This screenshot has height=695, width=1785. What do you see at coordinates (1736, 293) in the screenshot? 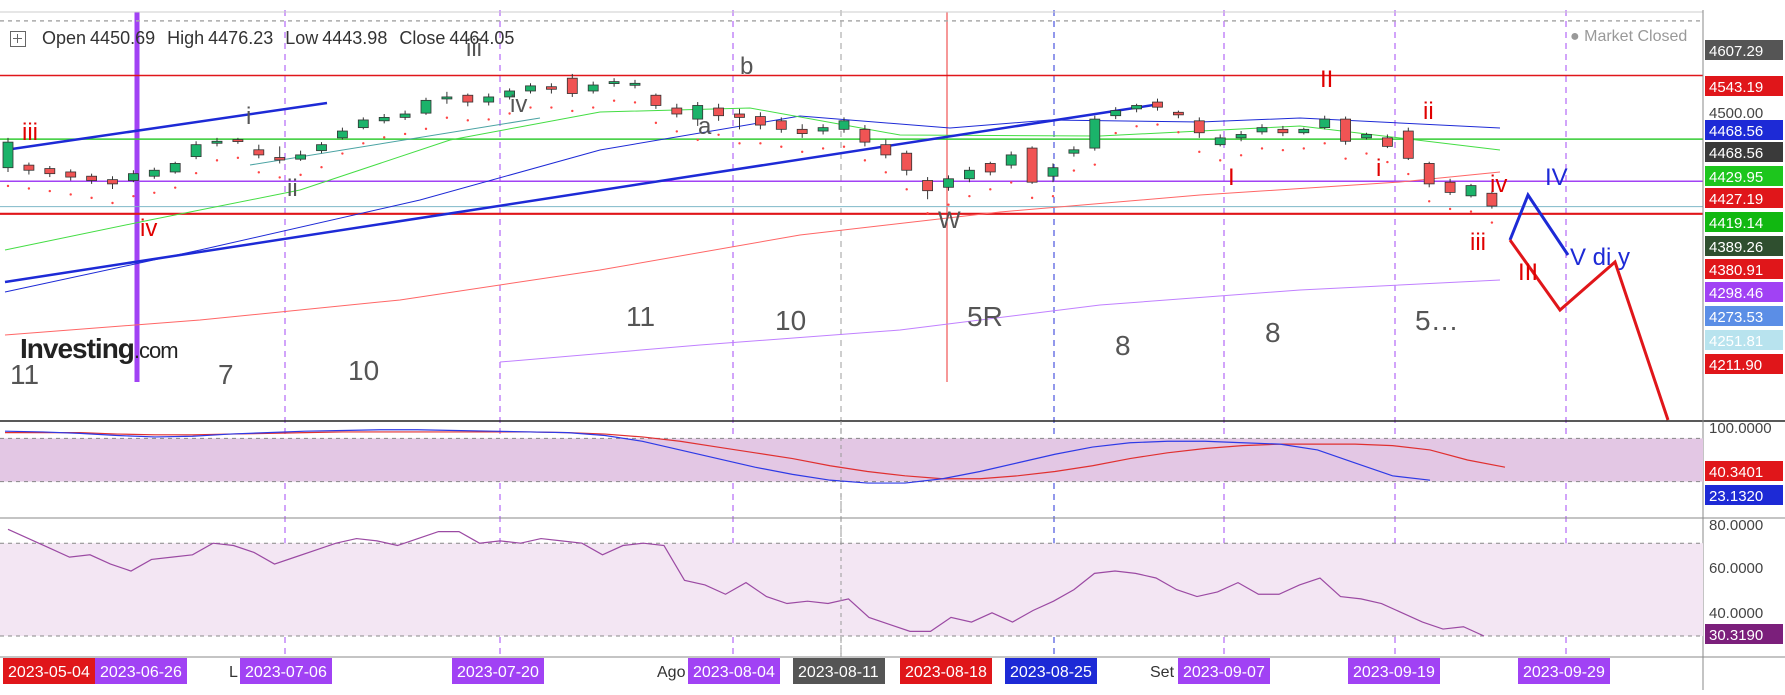
I see `axis-label-text: 4298.46` at bounding box center [1736, 293].